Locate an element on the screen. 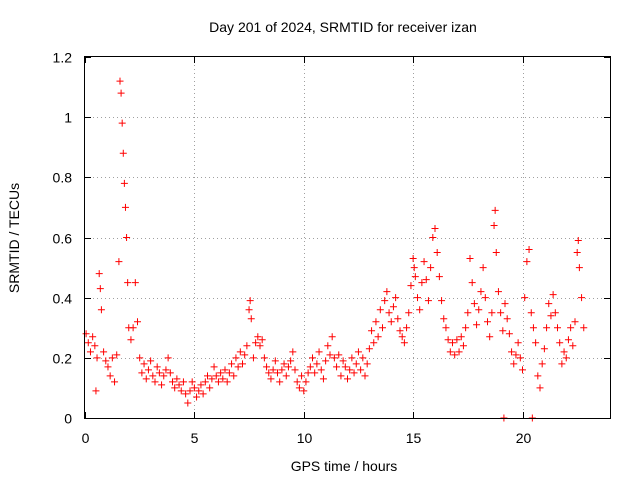  y-axis-label: SRMTID / TECUs is located at coordinates (14, 238).